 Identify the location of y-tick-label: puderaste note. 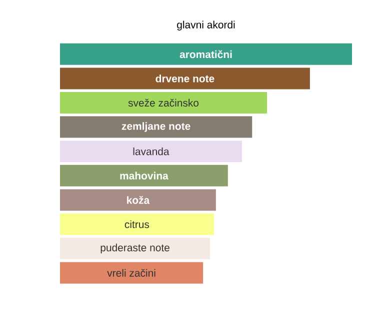
(135, 249).